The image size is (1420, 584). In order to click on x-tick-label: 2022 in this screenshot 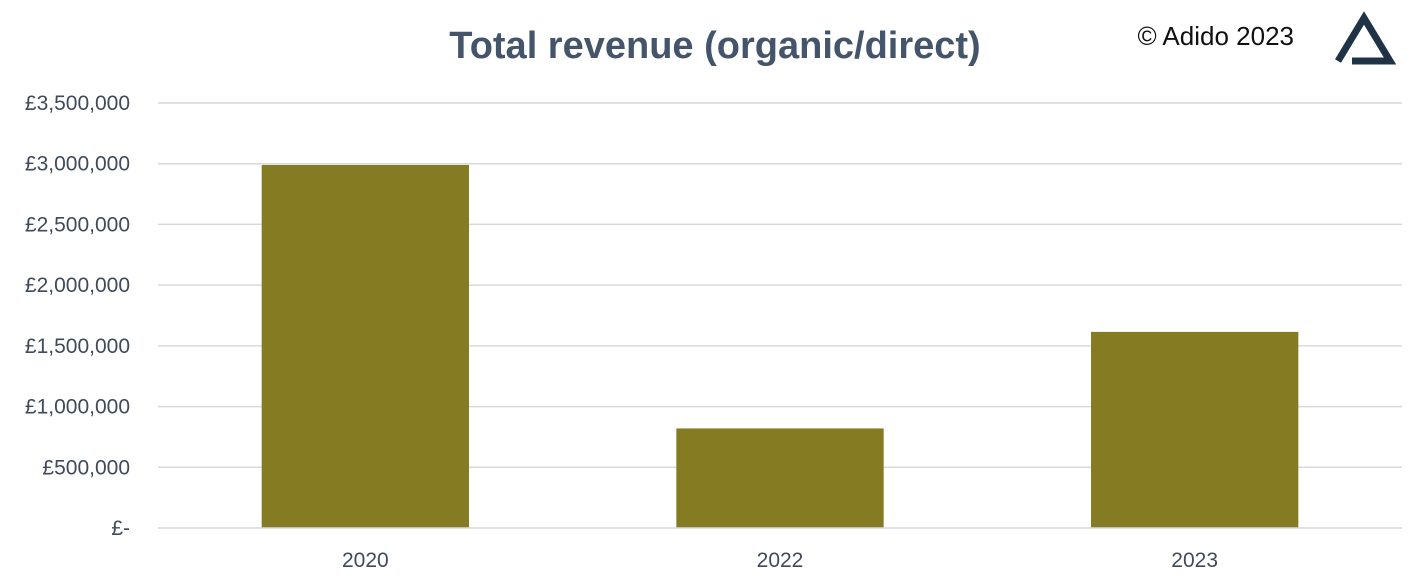, I will do `click(780, 560)`.